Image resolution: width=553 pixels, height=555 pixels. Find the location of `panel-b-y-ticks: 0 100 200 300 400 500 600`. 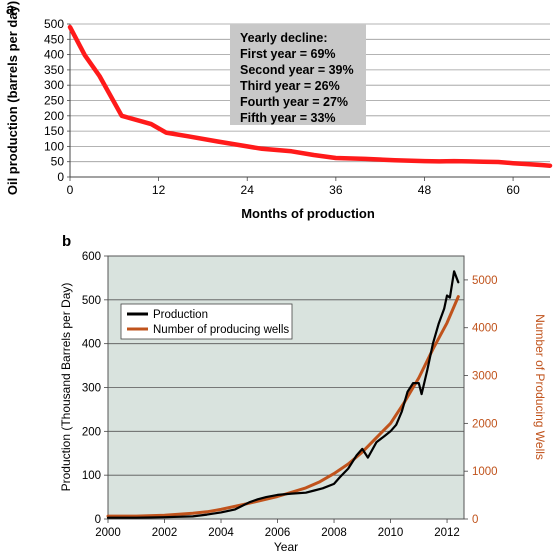

panel-b-y-ticks: 0 100 200 300 400 500 600 is located at coordinates (95, 388).